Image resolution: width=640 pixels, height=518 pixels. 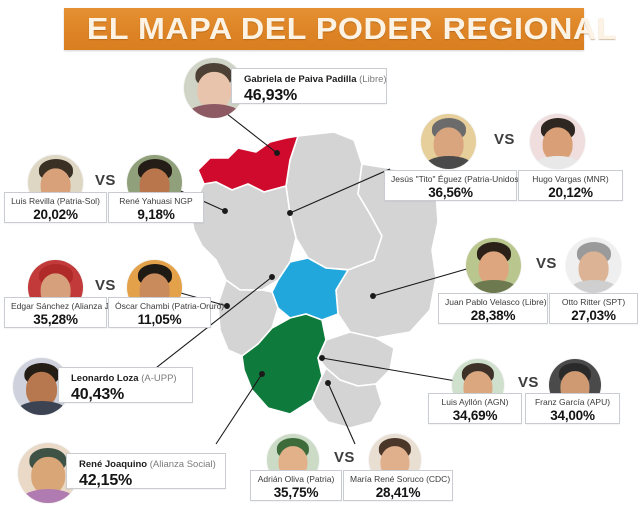 What do you see at coordinates (570, 192) in the screenshot?
I see `candidate-percent: 20,12%` at bounding box center [570, 192].